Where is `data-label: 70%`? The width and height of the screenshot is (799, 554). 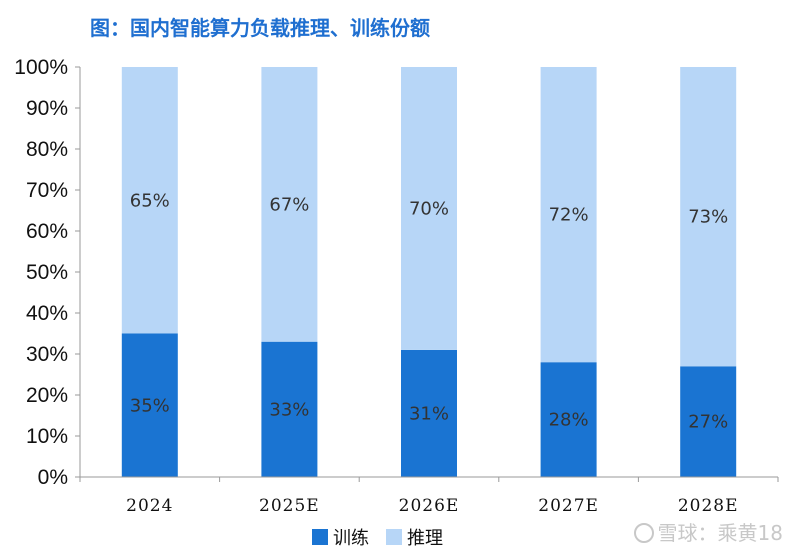 data-label: 70% is located at coordinates (429, 208).